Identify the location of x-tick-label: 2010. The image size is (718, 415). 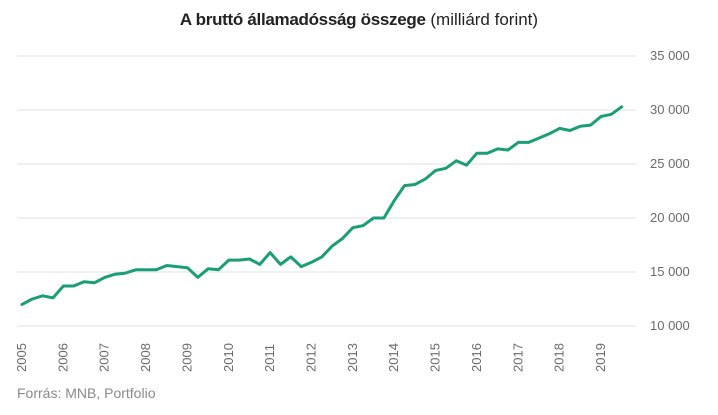
(228, 357).